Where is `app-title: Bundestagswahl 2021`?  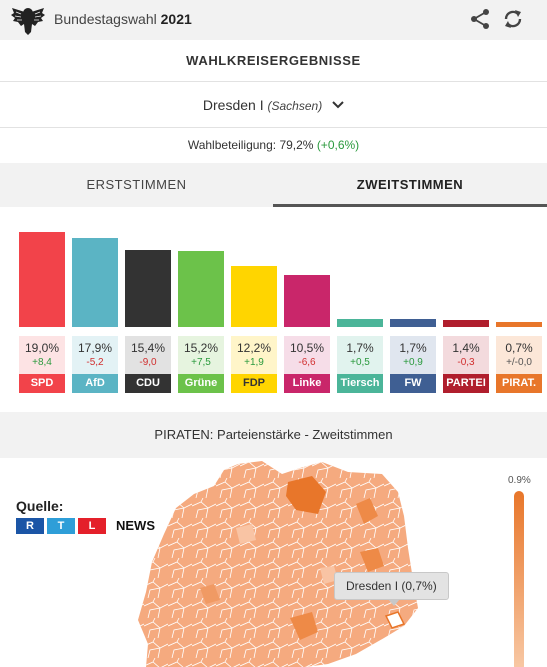
app-title: Bundestagswahl 2021 is located at coordinates (123, 19).